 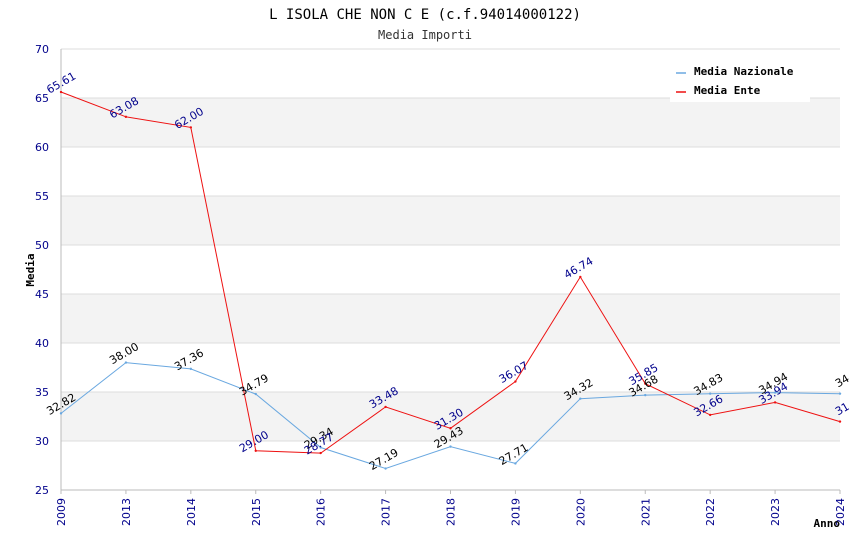 What do you see at coordinates (42, 343) in the screenshot?
I see `y-tick-label: 40` at bounding box center [42, 343].